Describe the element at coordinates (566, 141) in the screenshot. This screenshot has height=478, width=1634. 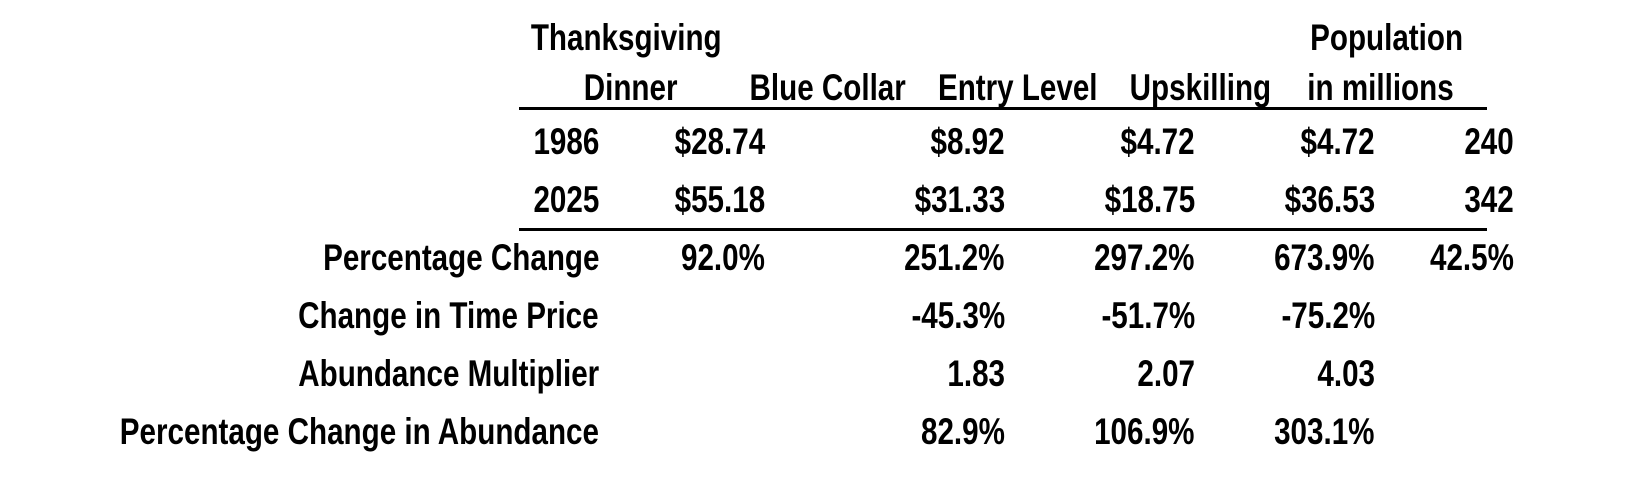
I see `row-label: 1986` at that location.